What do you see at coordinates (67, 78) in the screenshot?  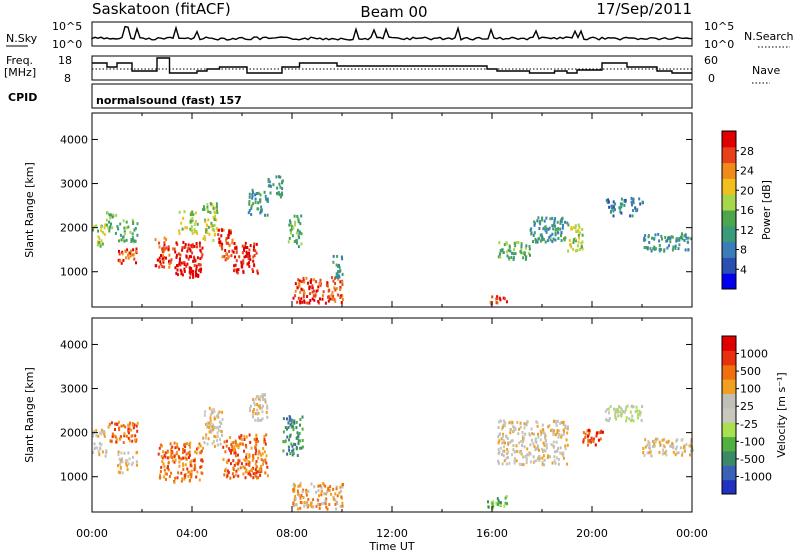 I see `freq-tick-bottom: 8` at bounding box center [67, 78].